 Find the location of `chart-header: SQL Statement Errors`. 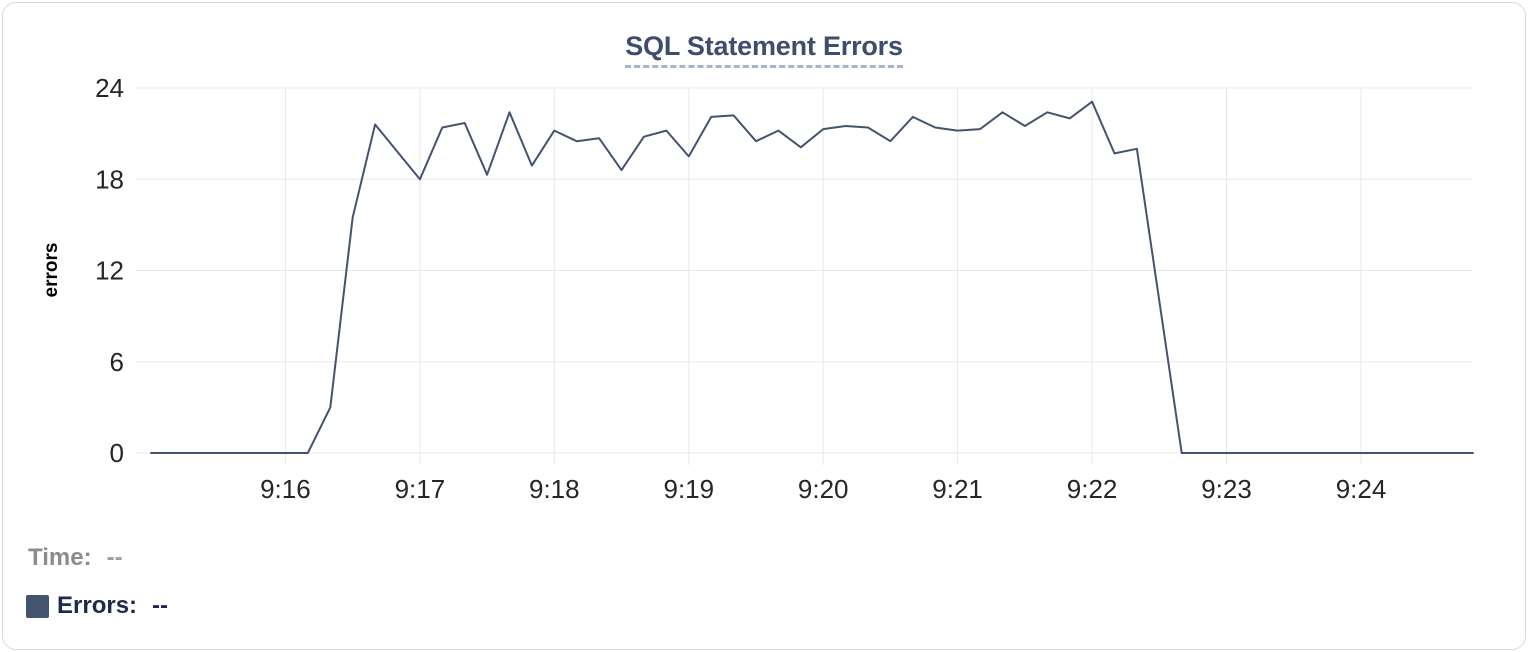

chart-header: SQL Statement Errors is located at coordinates (764, 49).